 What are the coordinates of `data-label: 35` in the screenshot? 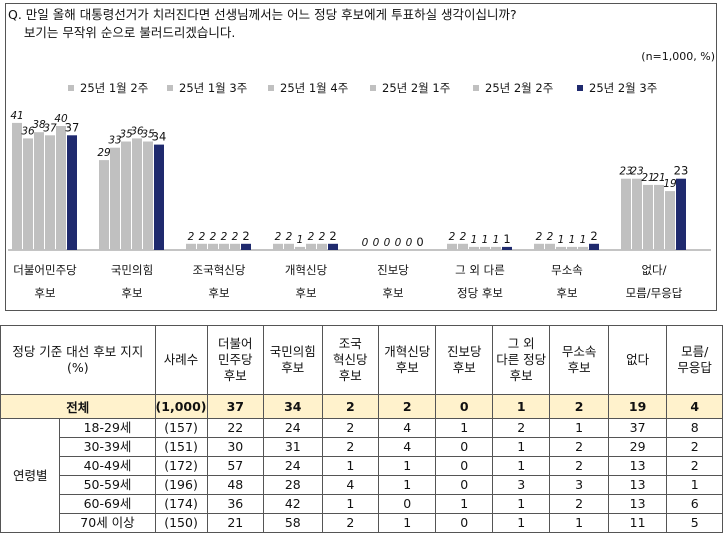 It's located at (148, 135).